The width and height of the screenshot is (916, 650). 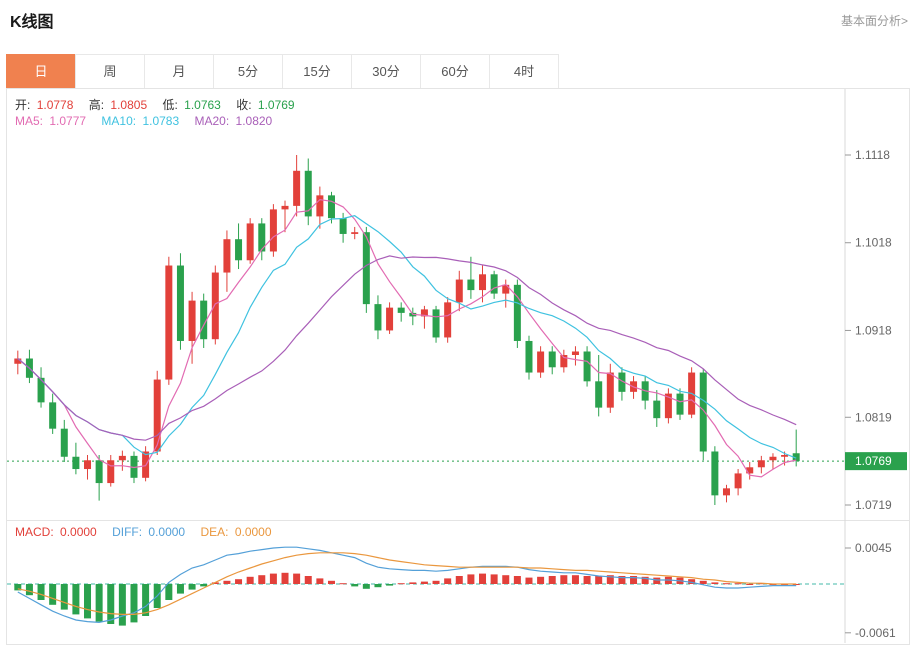 What do you see at coordinates (872, 155) in the screenshot?
I see `svg-text: 1.1118` at bounding box center [872, 155].